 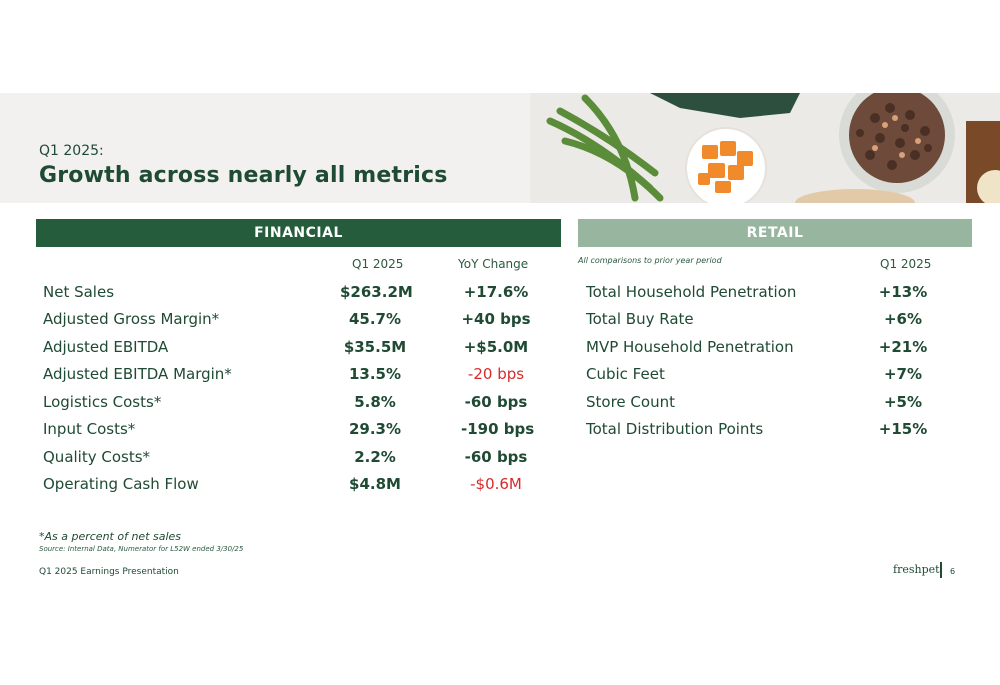 What do you see at coordinates (630, 402) in the screenshot?
I see `retail-row-label: Store Count` at bounding box center [630, 402].